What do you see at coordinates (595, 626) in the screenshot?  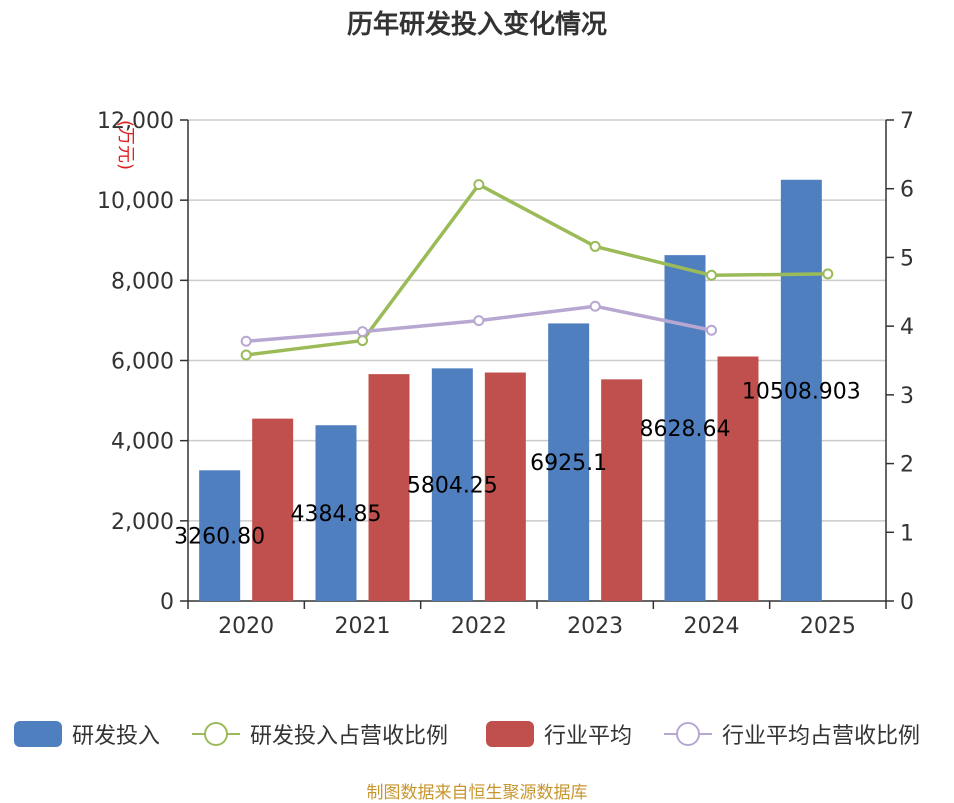 I see `x-tick-label: 2023` at bounding box center [595, 626].